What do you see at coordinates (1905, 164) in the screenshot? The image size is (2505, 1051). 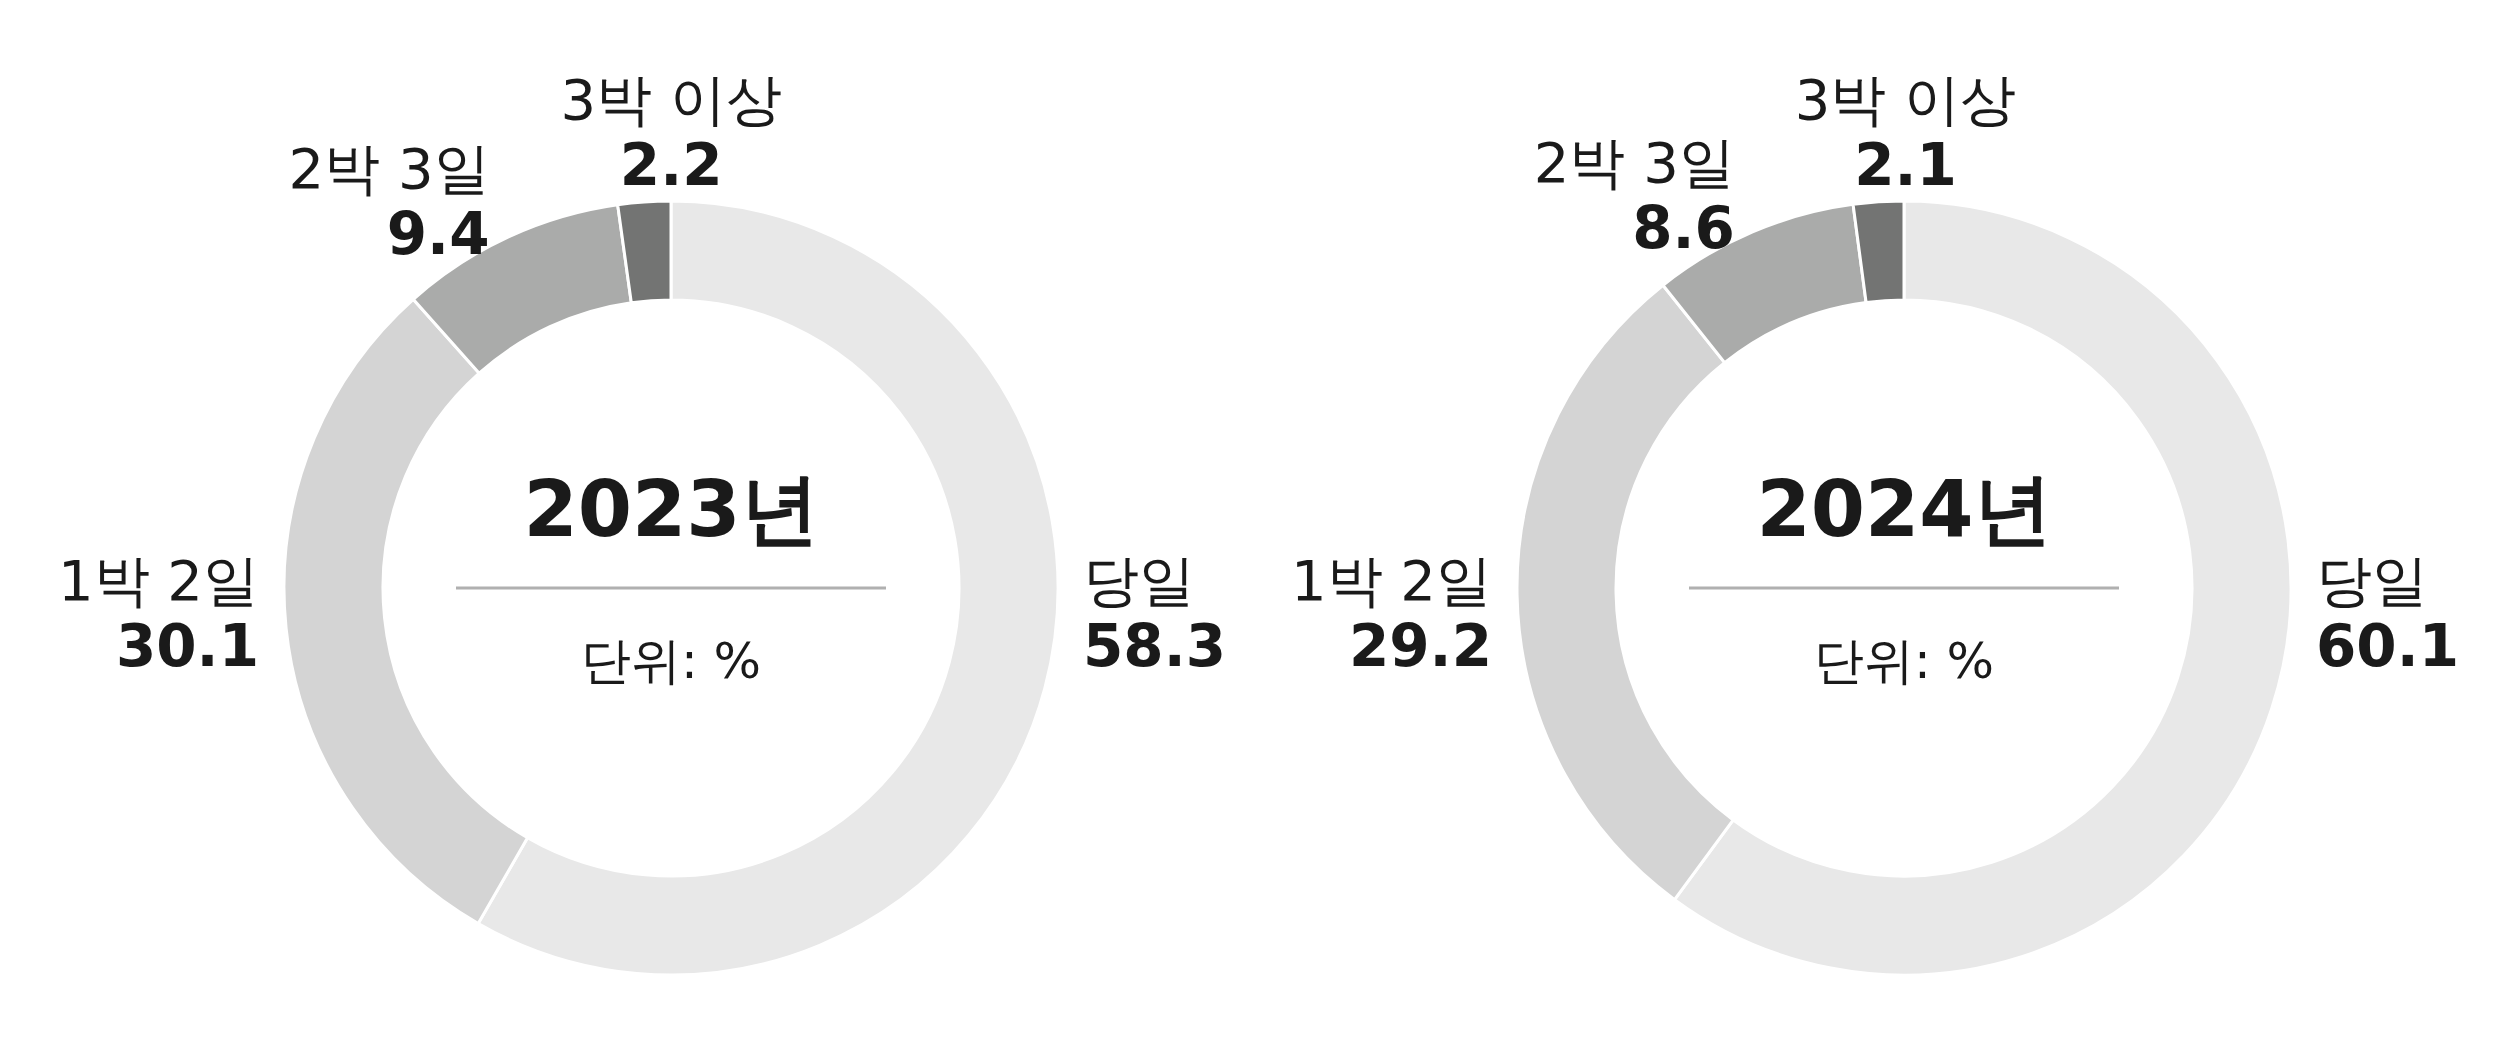 I see `data-label: 2.1` at bounding box center [1905, 164].